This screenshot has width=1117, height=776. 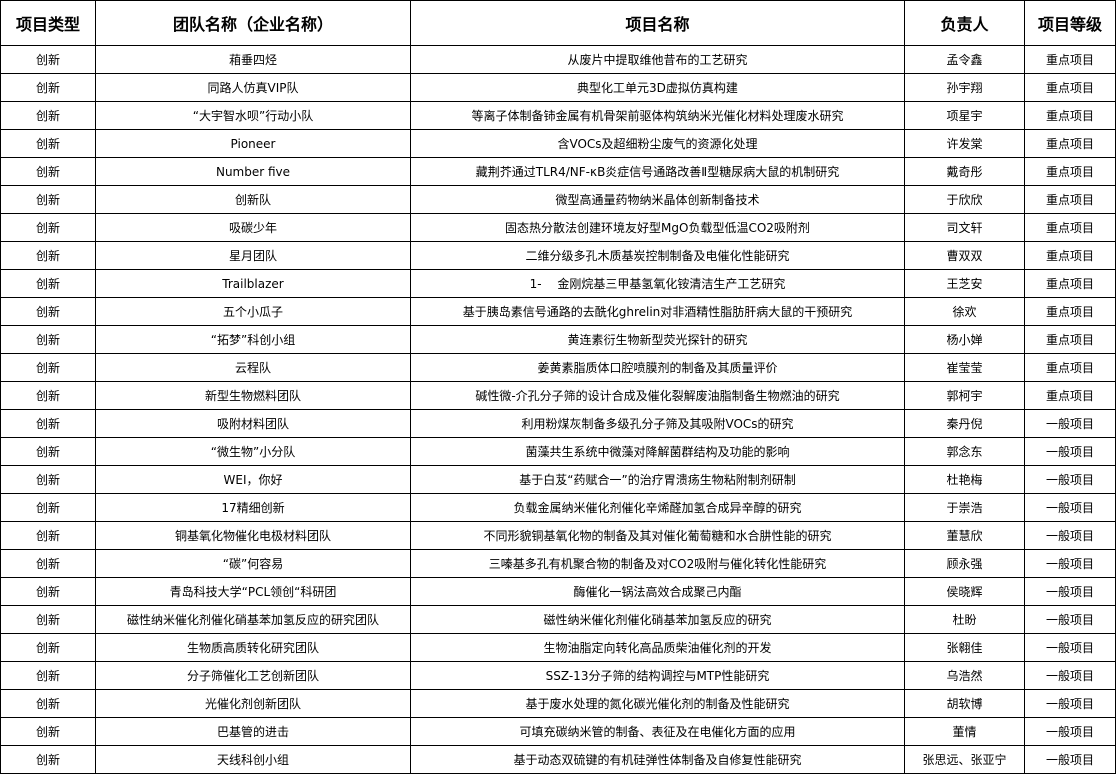 I want to click on cell-team-name: “碳”何容易, so click(x=253, y=563).